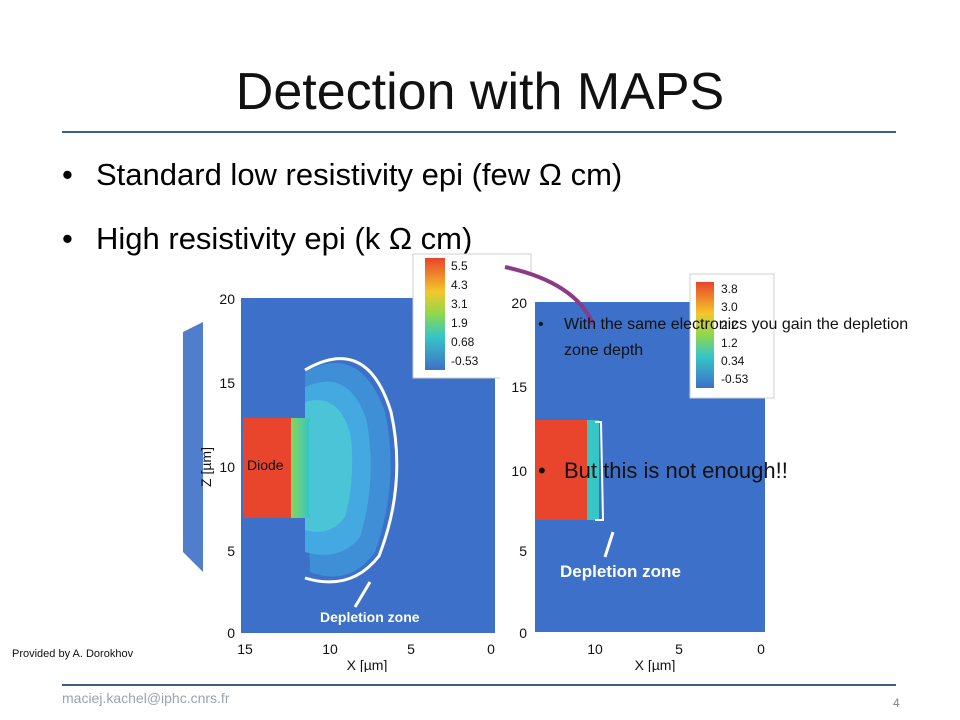 The height and width of the screenshot is (720, 960). I want to click on left-y-ticks: 20 15 10 5 0, so click(227, 466).